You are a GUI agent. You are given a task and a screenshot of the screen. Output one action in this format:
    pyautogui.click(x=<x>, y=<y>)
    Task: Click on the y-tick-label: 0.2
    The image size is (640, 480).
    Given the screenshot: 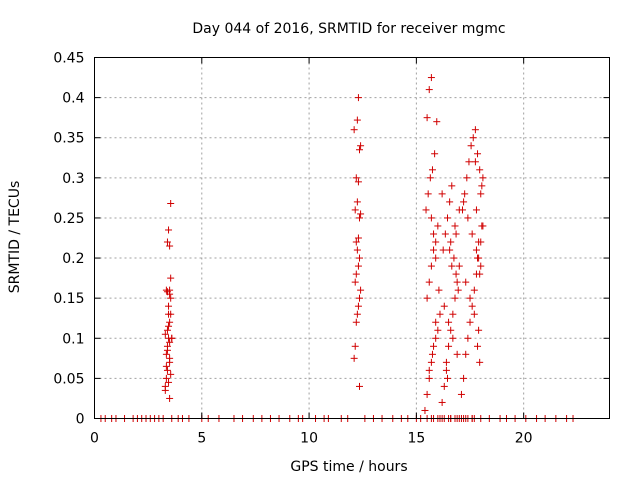 What is the action you would take?
    pyautogui.click(x=73, y=259)
    